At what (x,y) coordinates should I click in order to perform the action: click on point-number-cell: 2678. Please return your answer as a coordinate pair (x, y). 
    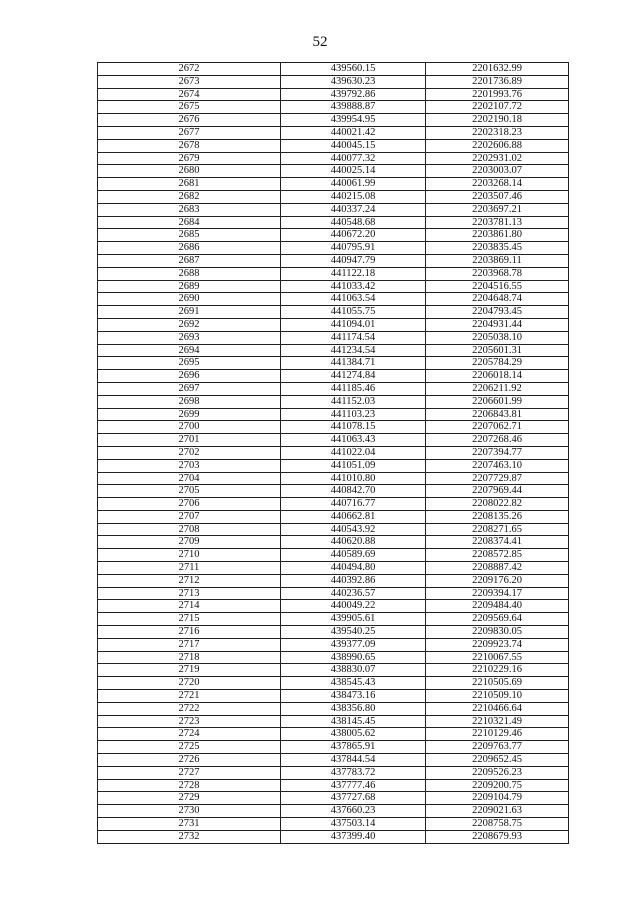
    Looking at the image, I should click on (189, 145).